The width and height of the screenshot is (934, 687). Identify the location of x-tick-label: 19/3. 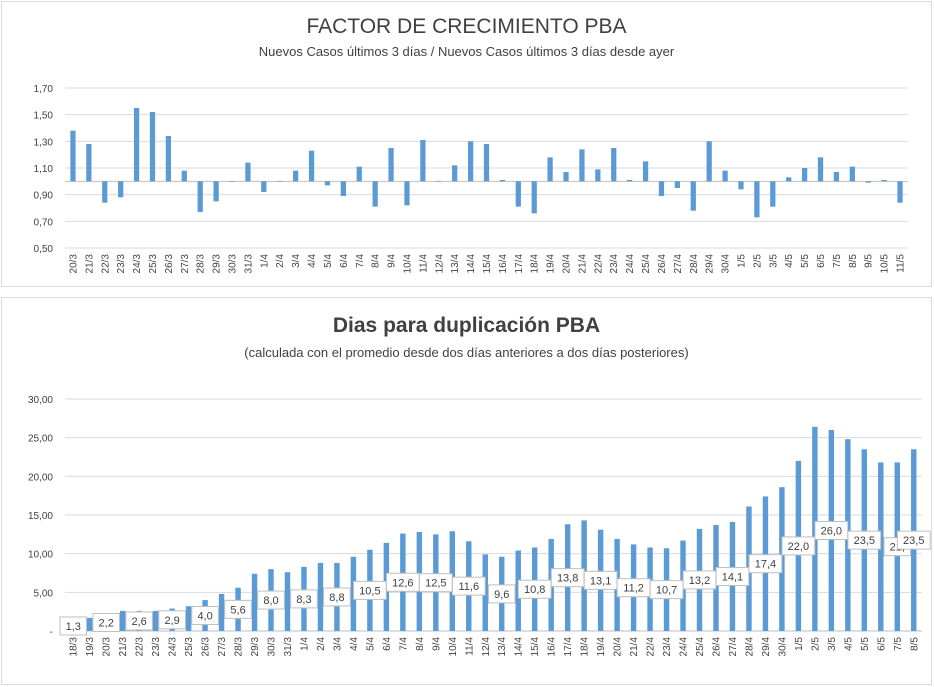
(90, 647).